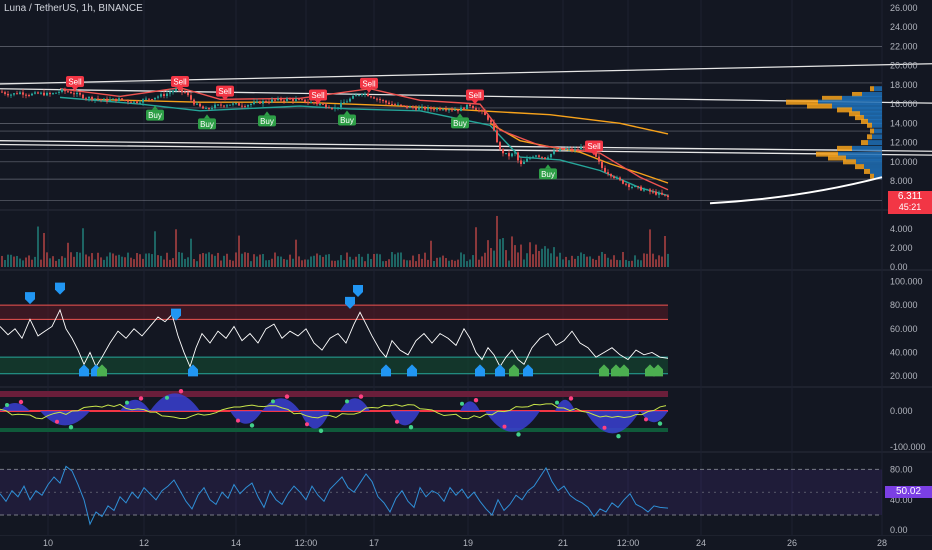 This screenshot has width=932, height=550. Describe the element at coordinates (466, 74) in the screenshot. I see `trend-line` at that location.